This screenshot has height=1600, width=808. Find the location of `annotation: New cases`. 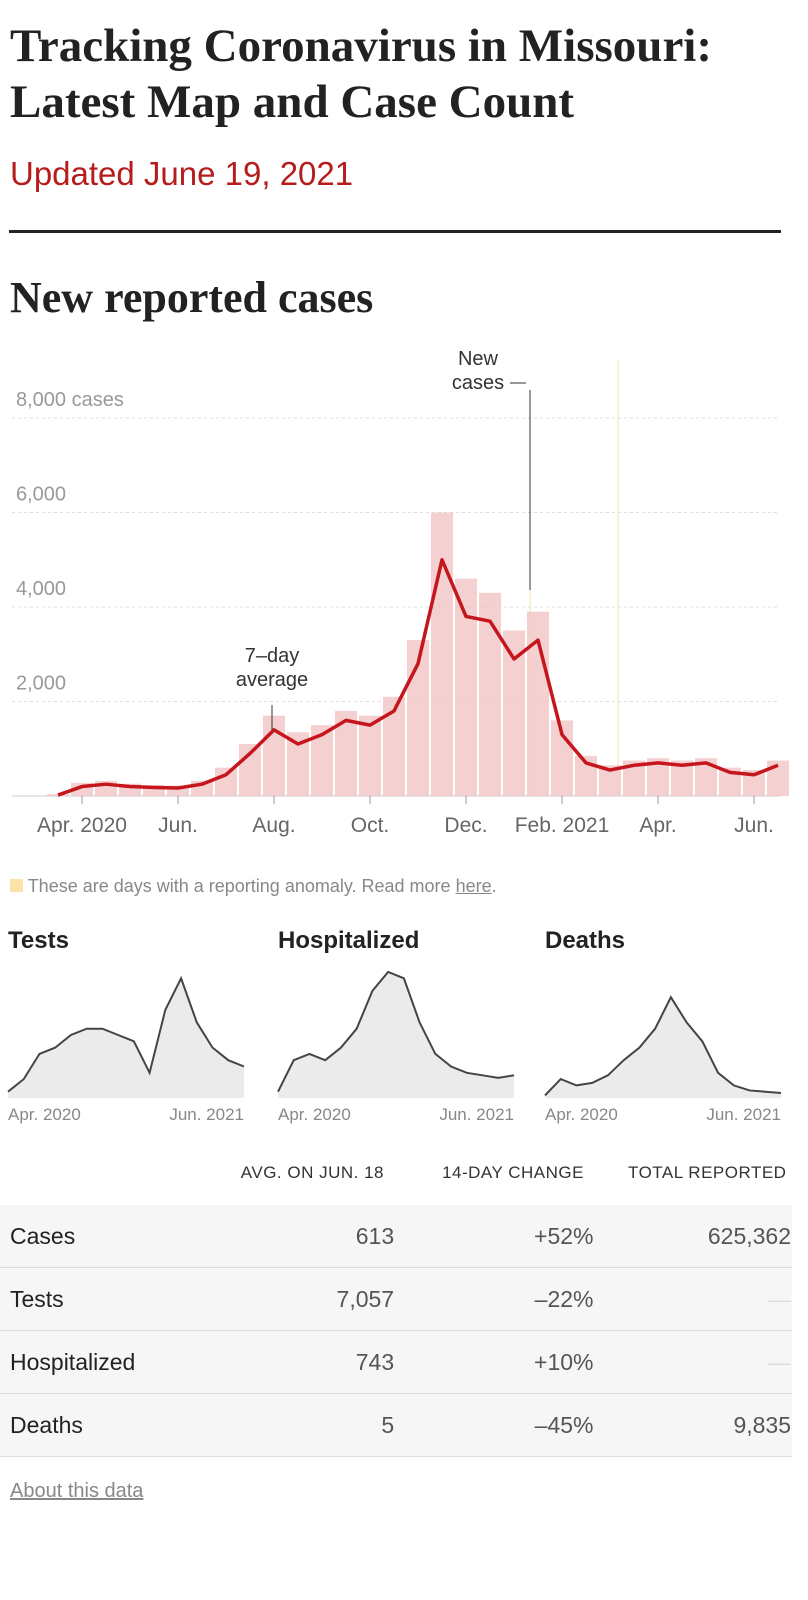

annotation: New cases is located at coordinates (478, 371).